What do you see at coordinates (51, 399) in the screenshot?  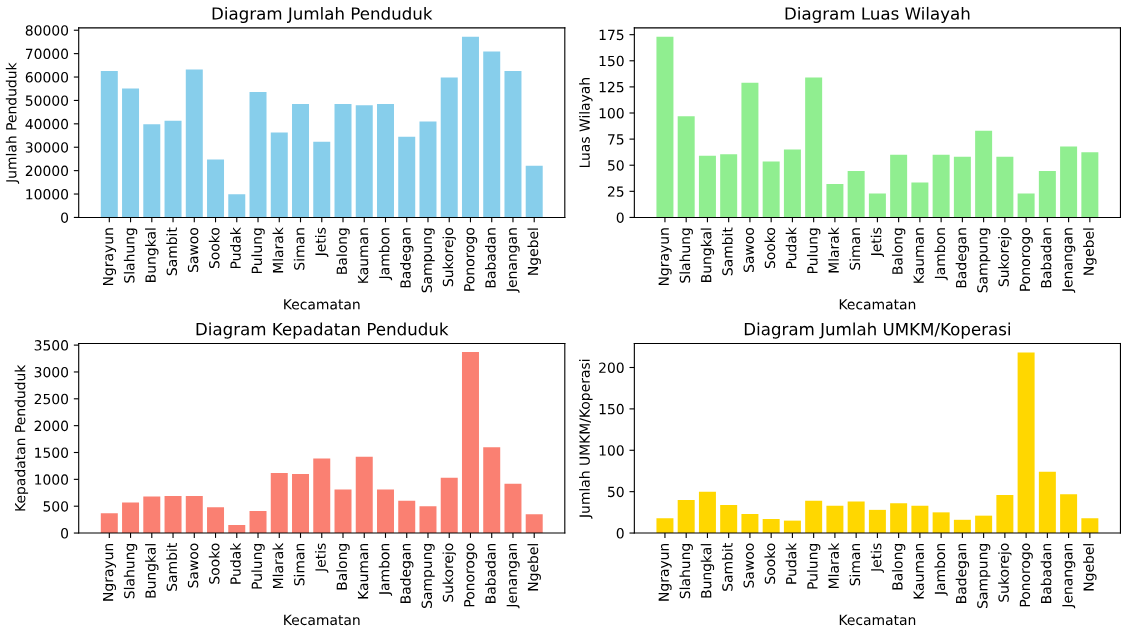 I see `y-tick-label: 2500` at bounding box center [51, 399].